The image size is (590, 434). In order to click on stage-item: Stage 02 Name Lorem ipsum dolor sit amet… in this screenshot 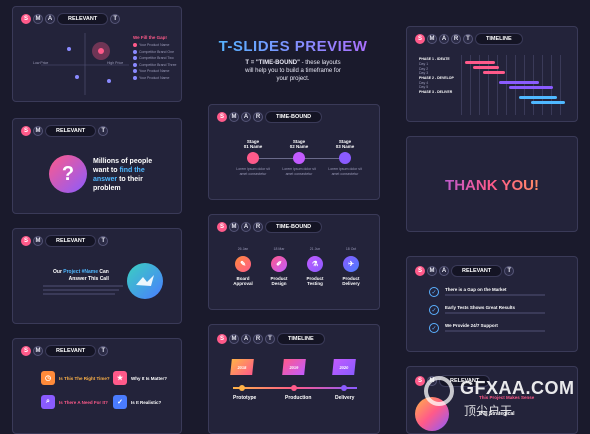, I will do `click(299, 157)`.